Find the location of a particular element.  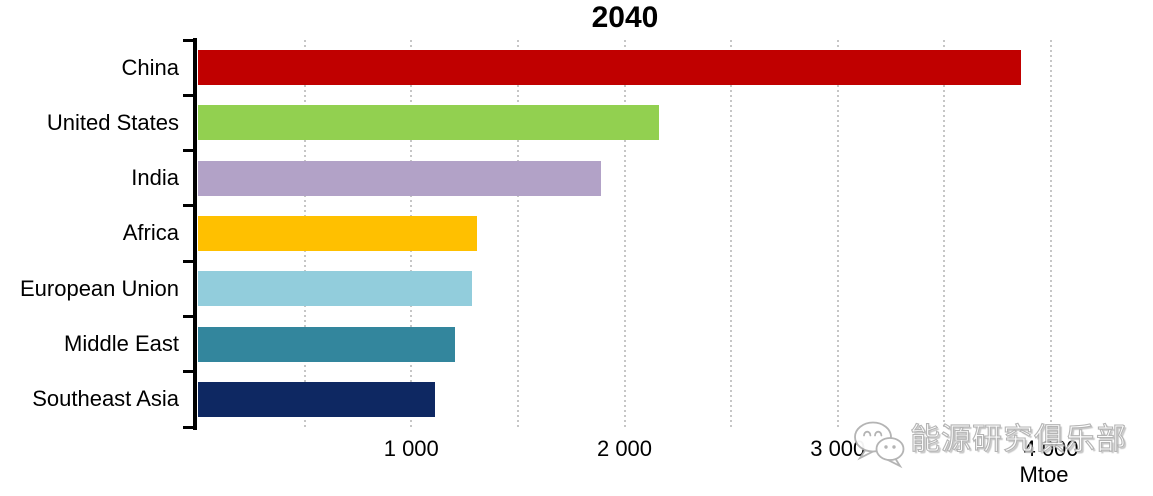

x-axis-tick-label: 2 000 is located at coordinates (624, 448).